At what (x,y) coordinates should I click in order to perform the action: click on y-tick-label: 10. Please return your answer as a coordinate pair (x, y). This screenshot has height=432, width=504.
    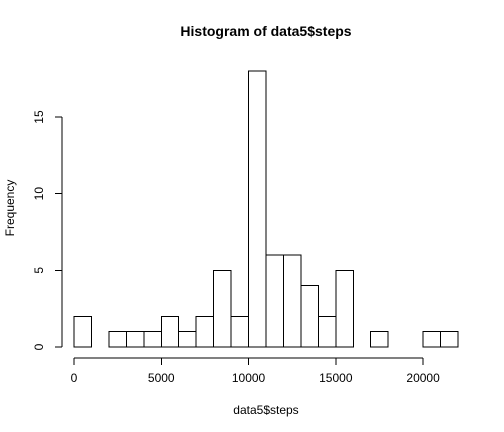
    Looking at the image, I should click on (39, 194).